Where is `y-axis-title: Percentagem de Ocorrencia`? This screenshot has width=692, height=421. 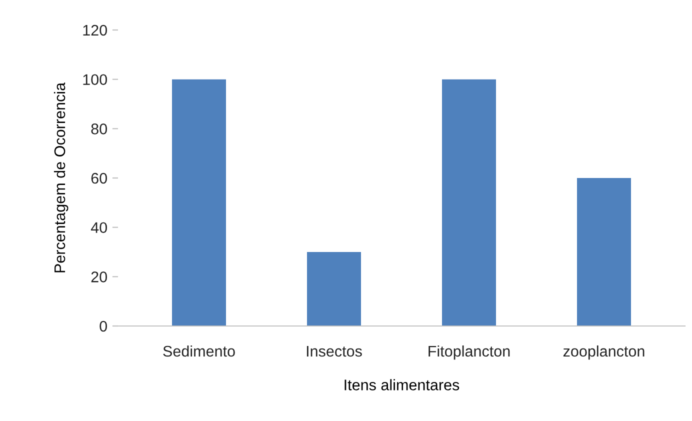
y-axis-title: Percentagem de Ocorrencia is located at coordinates (61, 177).